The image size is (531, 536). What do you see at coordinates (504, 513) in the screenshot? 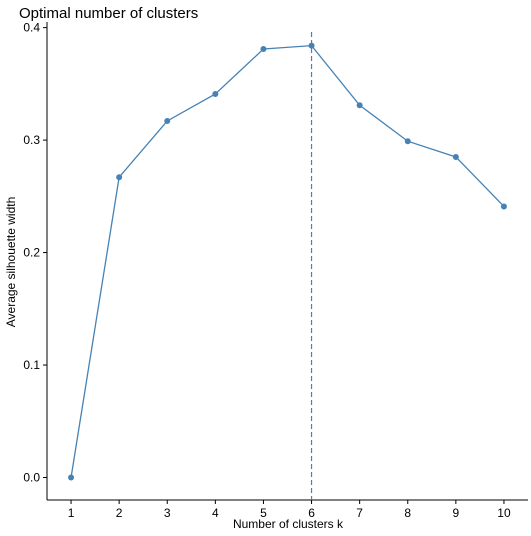
I see `x-tick-label: 10` at bounding box center [504, 513].